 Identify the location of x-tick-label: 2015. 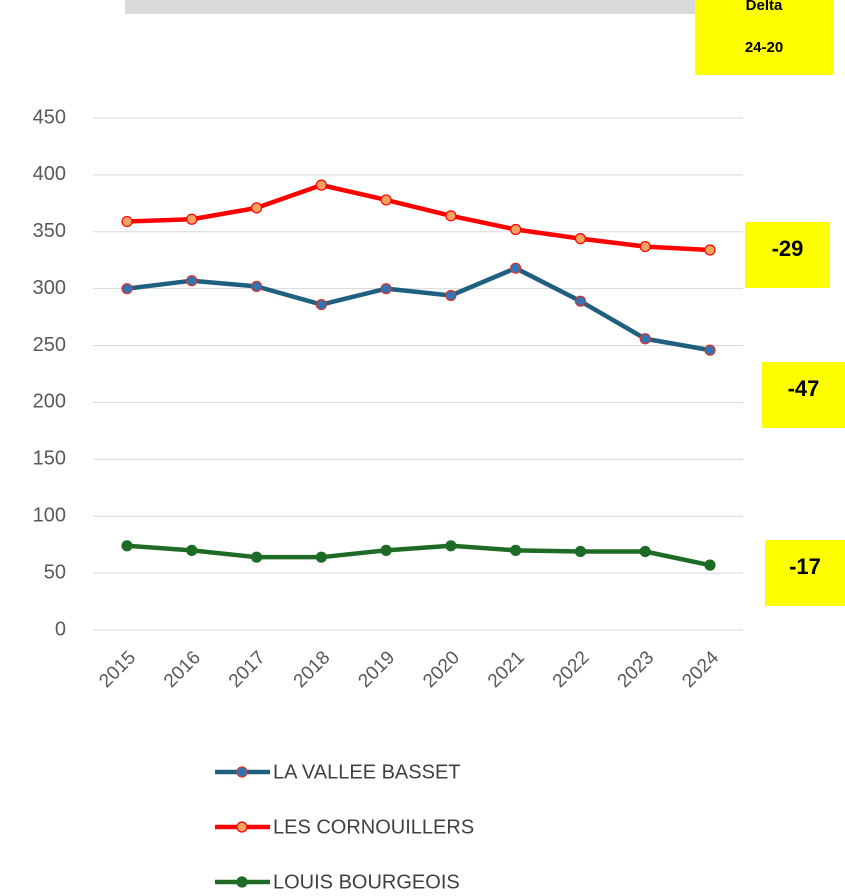
(117, 669).